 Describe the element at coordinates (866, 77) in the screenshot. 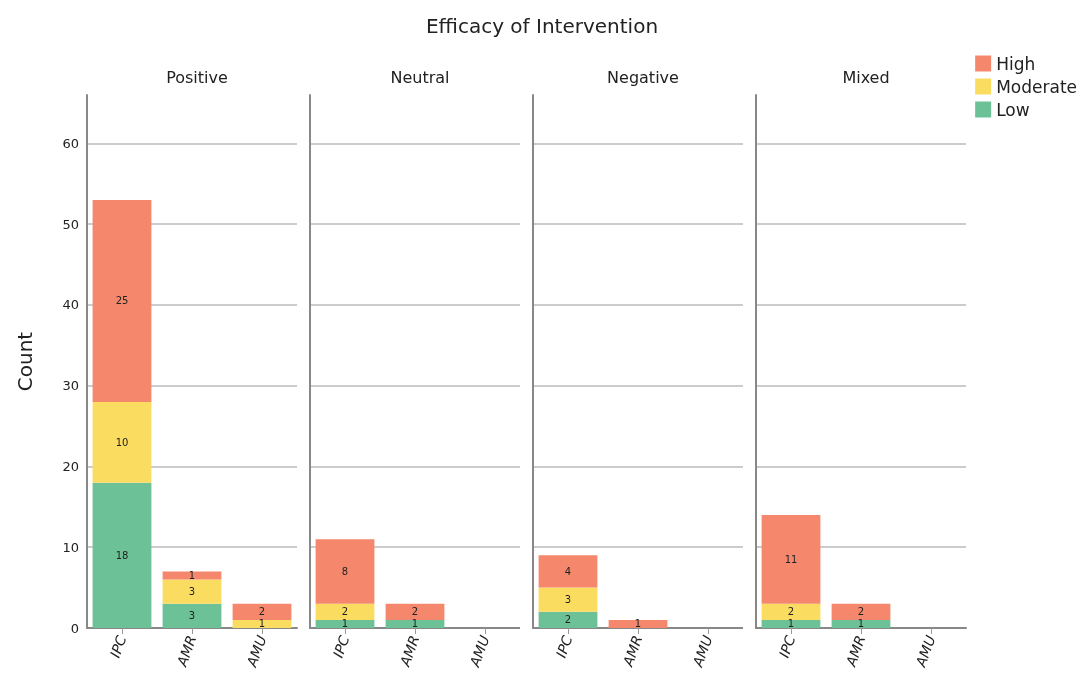

I see `chart-subtitle: Mixed` at that location.